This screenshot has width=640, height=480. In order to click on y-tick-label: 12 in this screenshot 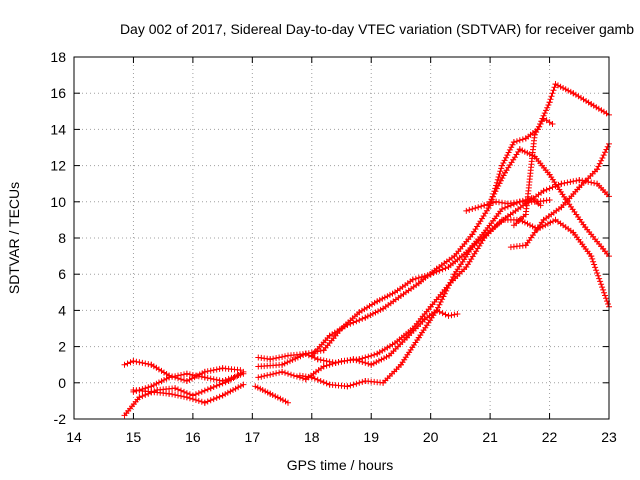, I will do `click(58, 166)`.